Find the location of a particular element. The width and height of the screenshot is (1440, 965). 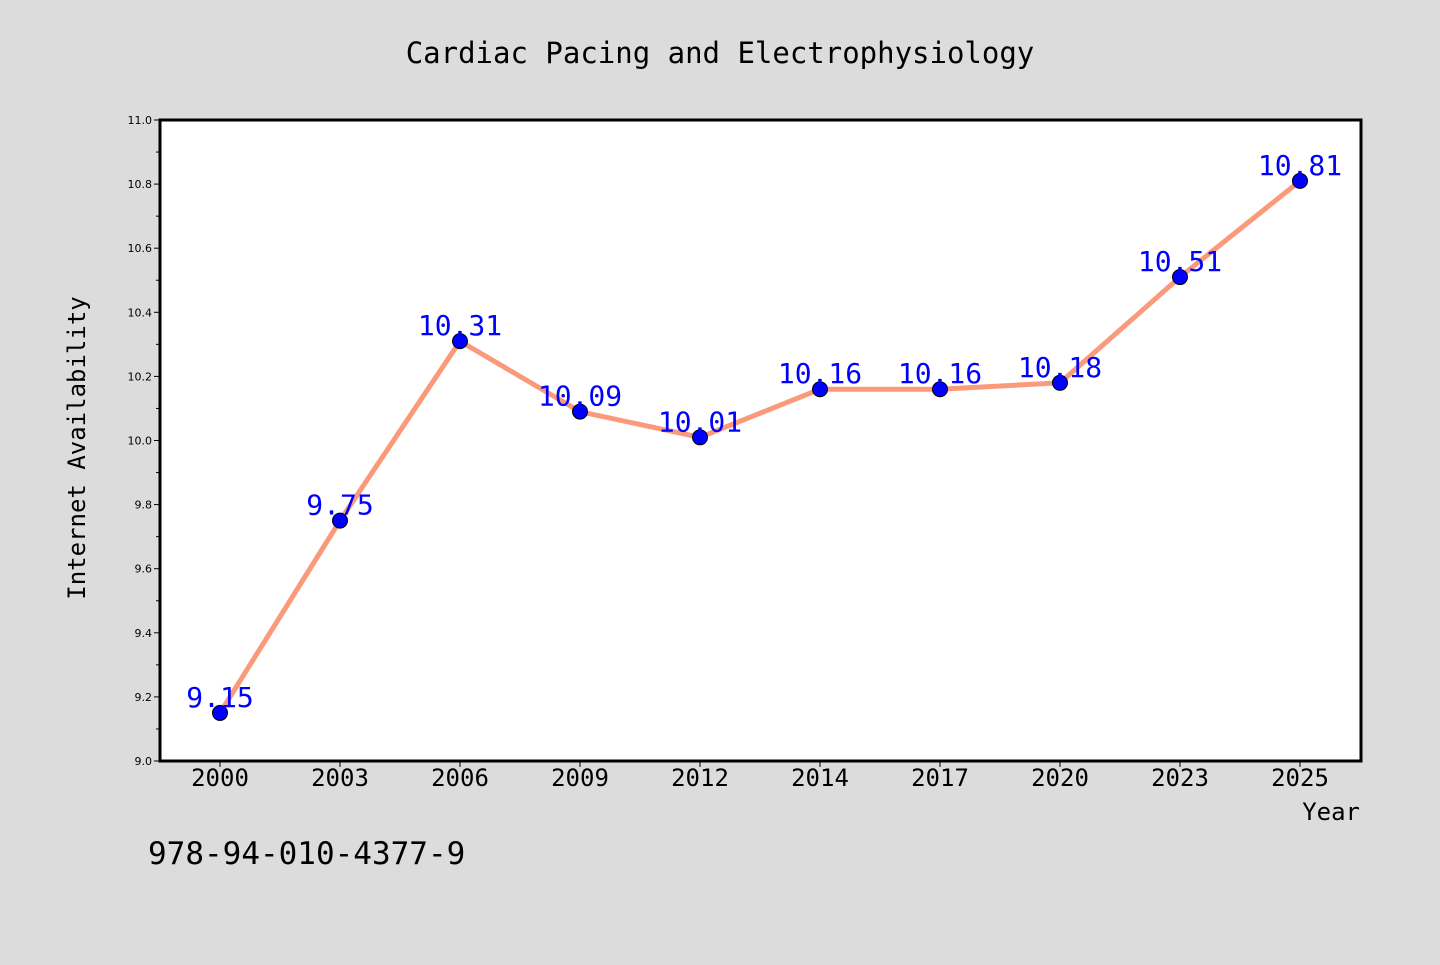

y-tick-label: 9.4 is located at coordinates (144, 633).